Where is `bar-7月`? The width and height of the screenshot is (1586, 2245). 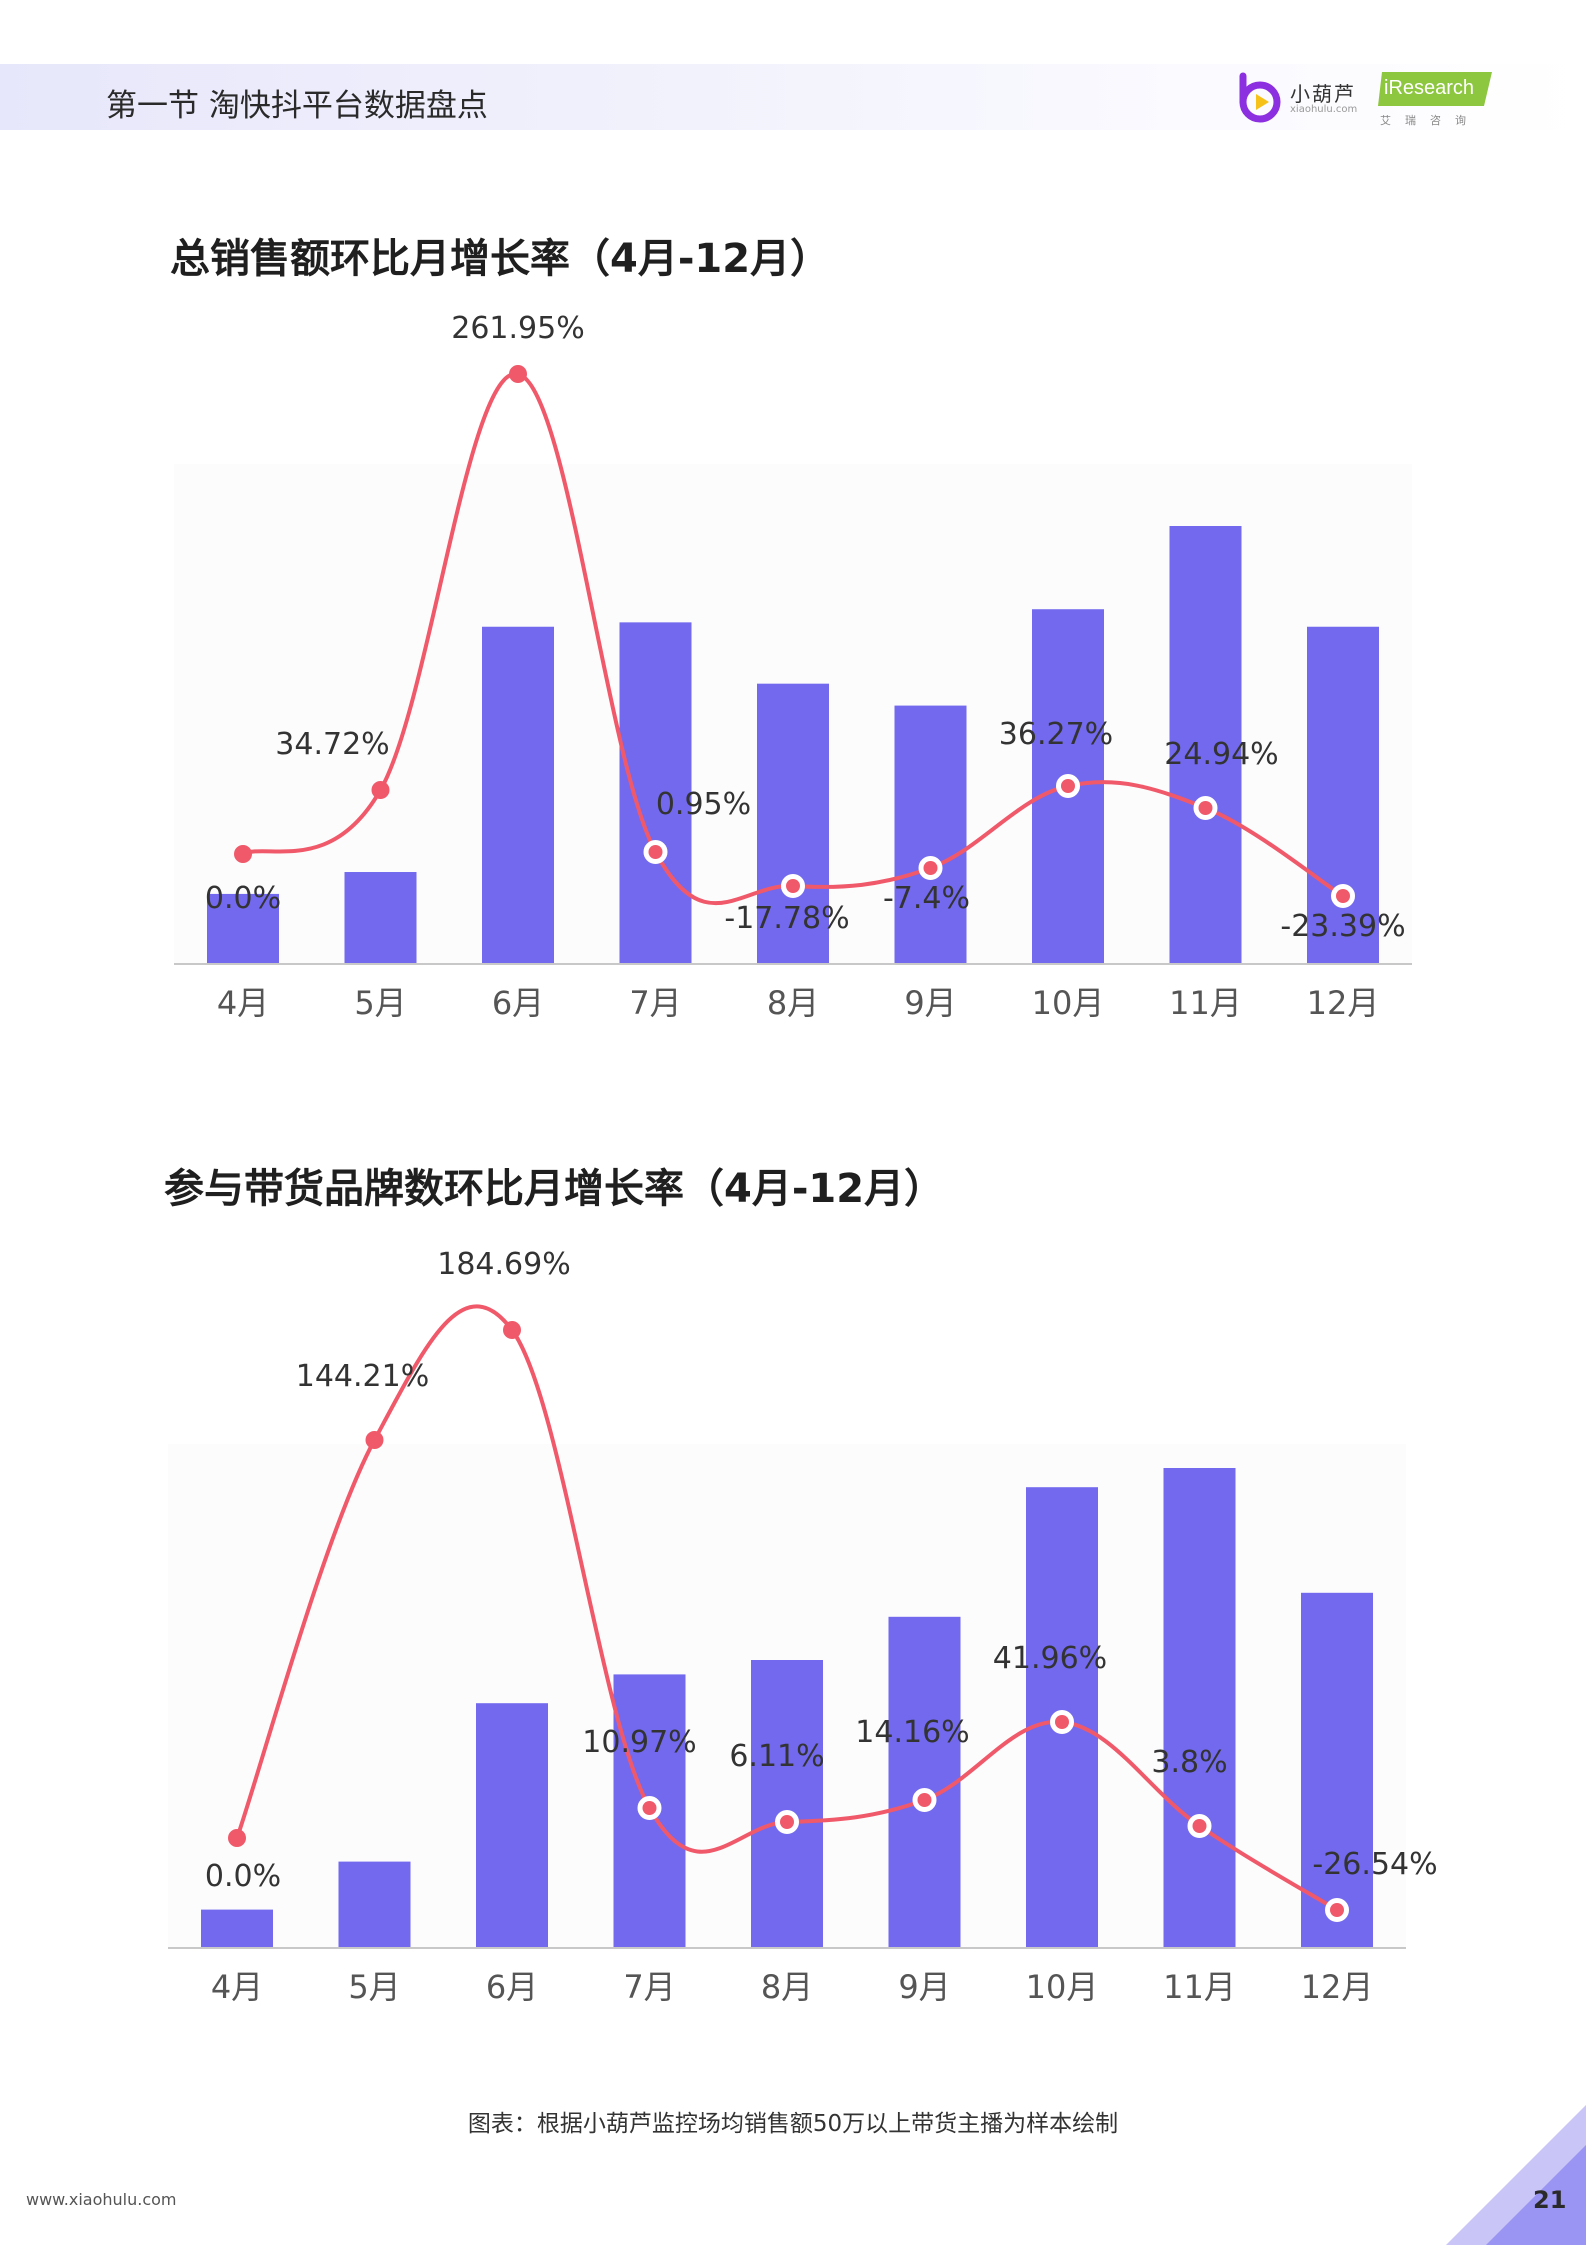
bar-7月 is located at coordinates (655, 793).